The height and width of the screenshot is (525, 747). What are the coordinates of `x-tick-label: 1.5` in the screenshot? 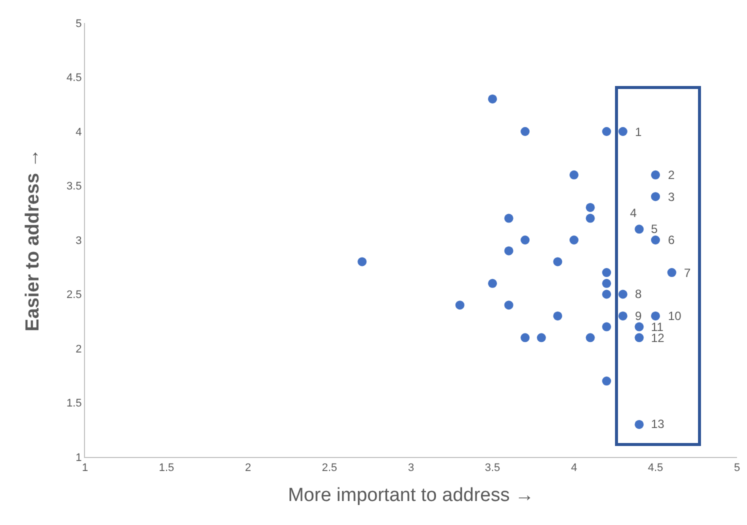 It's located at (166, 468).